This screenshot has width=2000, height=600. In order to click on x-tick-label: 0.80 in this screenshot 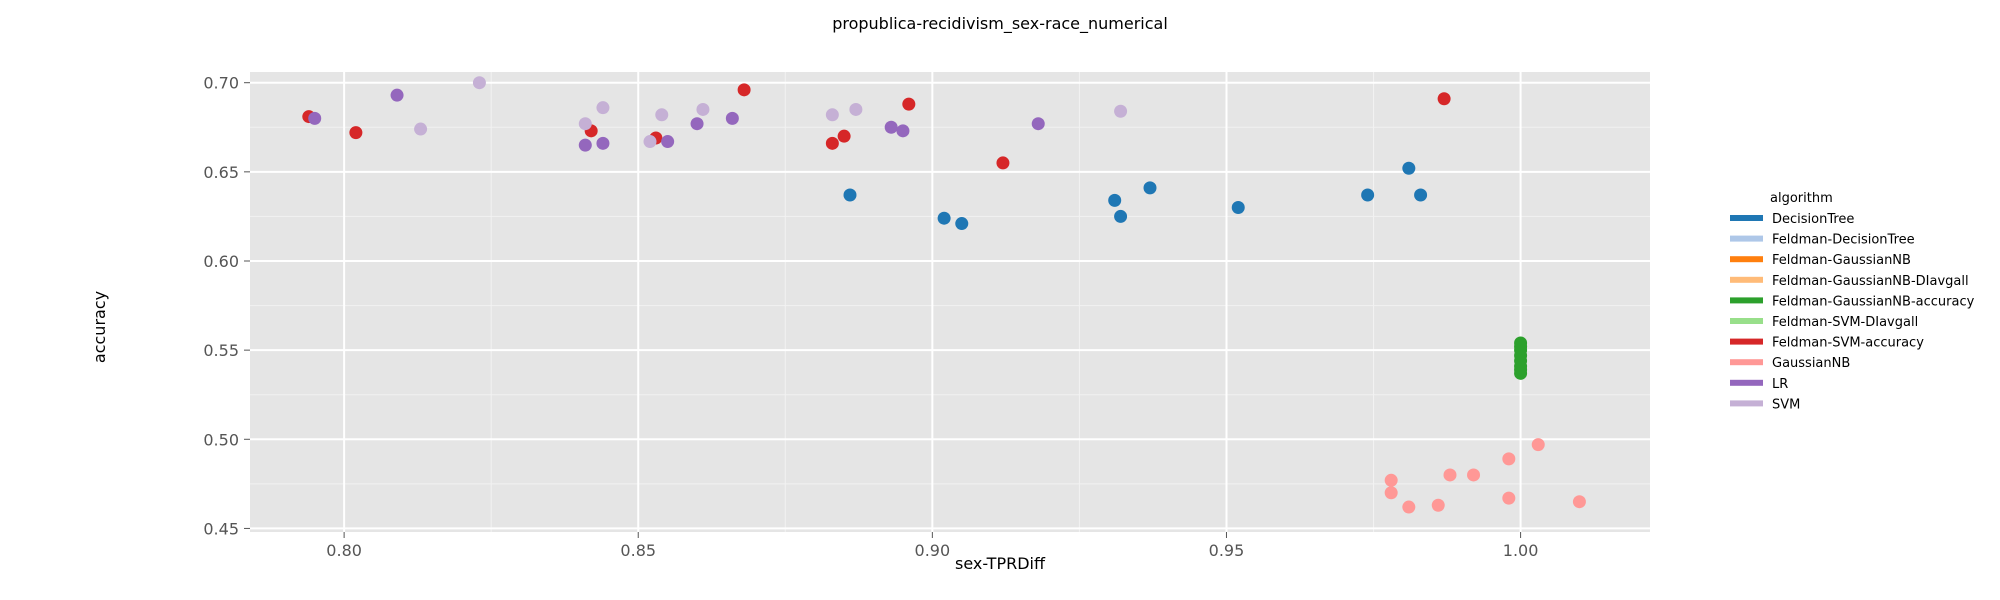, I will do `click(344, 550)`.